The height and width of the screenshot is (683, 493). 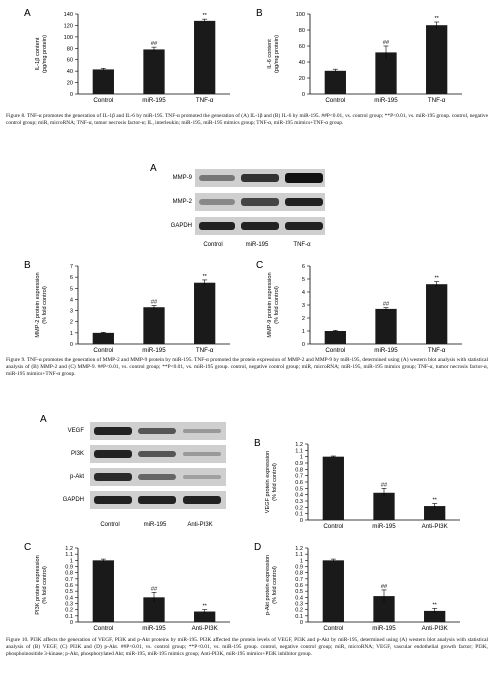 What do you see at coordinates (77, 454) in the screenshot?
I see `blot-row-label: PI3K` at bounding box center [77, 454].